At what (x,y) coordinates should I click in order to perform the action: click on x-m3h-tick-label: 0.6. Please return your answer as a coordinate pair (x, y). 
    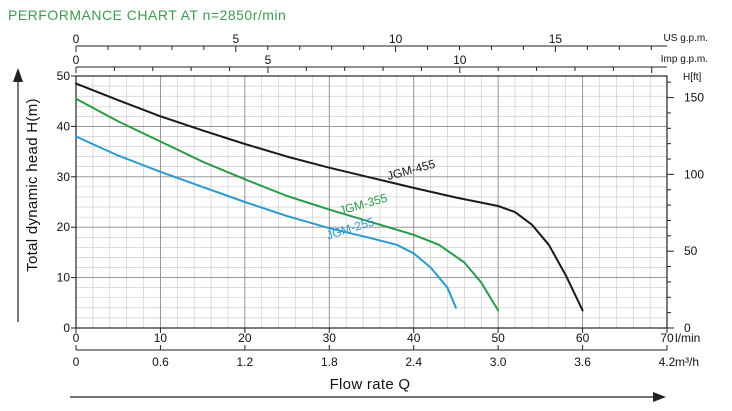
    Looking at the image, I should click on (160, 362).